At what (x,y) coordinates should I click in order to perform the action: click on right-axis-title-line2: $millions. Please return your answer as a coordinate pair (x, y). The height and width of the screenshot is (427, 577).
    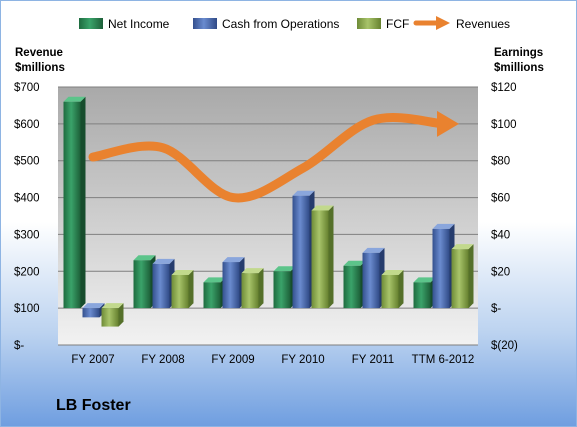
    Looking at the image, I should click on (519, 68).